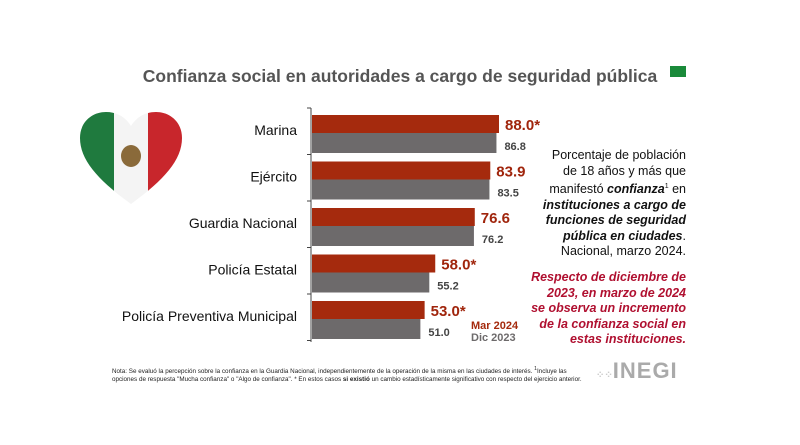  I want to click on mexico-flag-heart-icon, so click(131, 158).